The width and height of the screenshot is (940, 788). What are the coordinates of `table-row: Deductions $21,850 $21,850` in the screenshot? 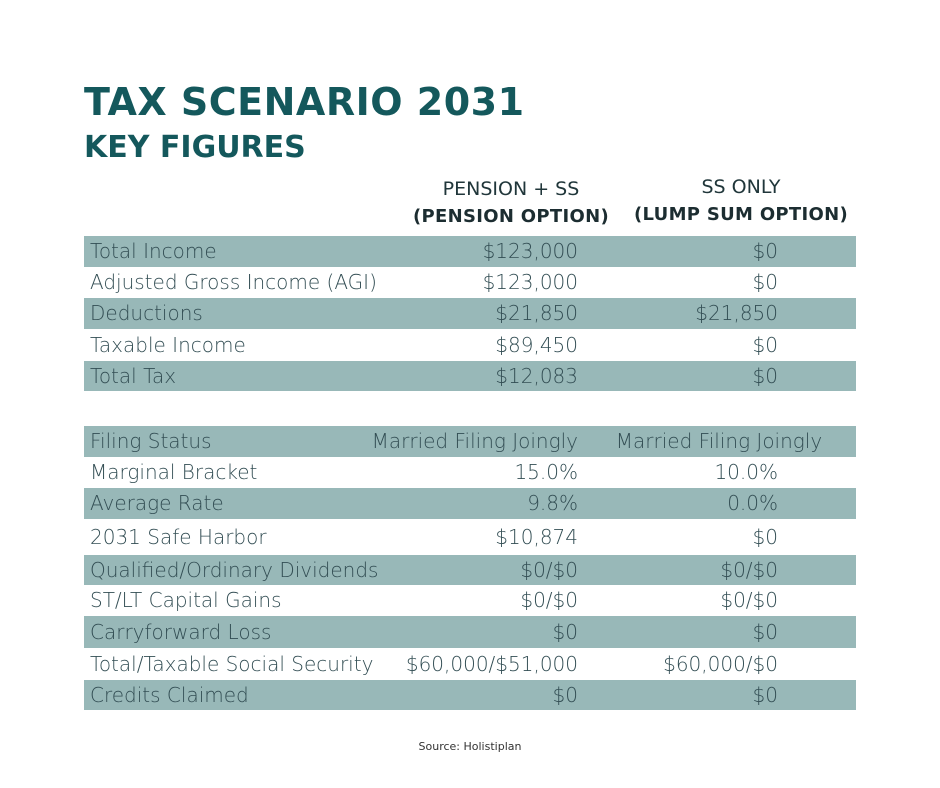 It's located at (470, 313).